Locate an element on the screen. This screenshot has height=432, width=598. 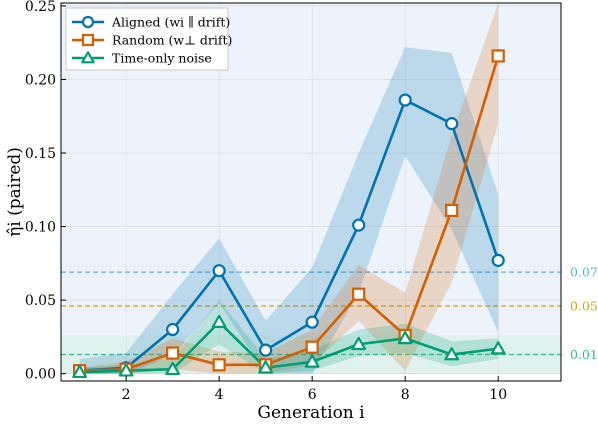
y-tick-label-3: 0.15 is located at coordinates (40, 154).